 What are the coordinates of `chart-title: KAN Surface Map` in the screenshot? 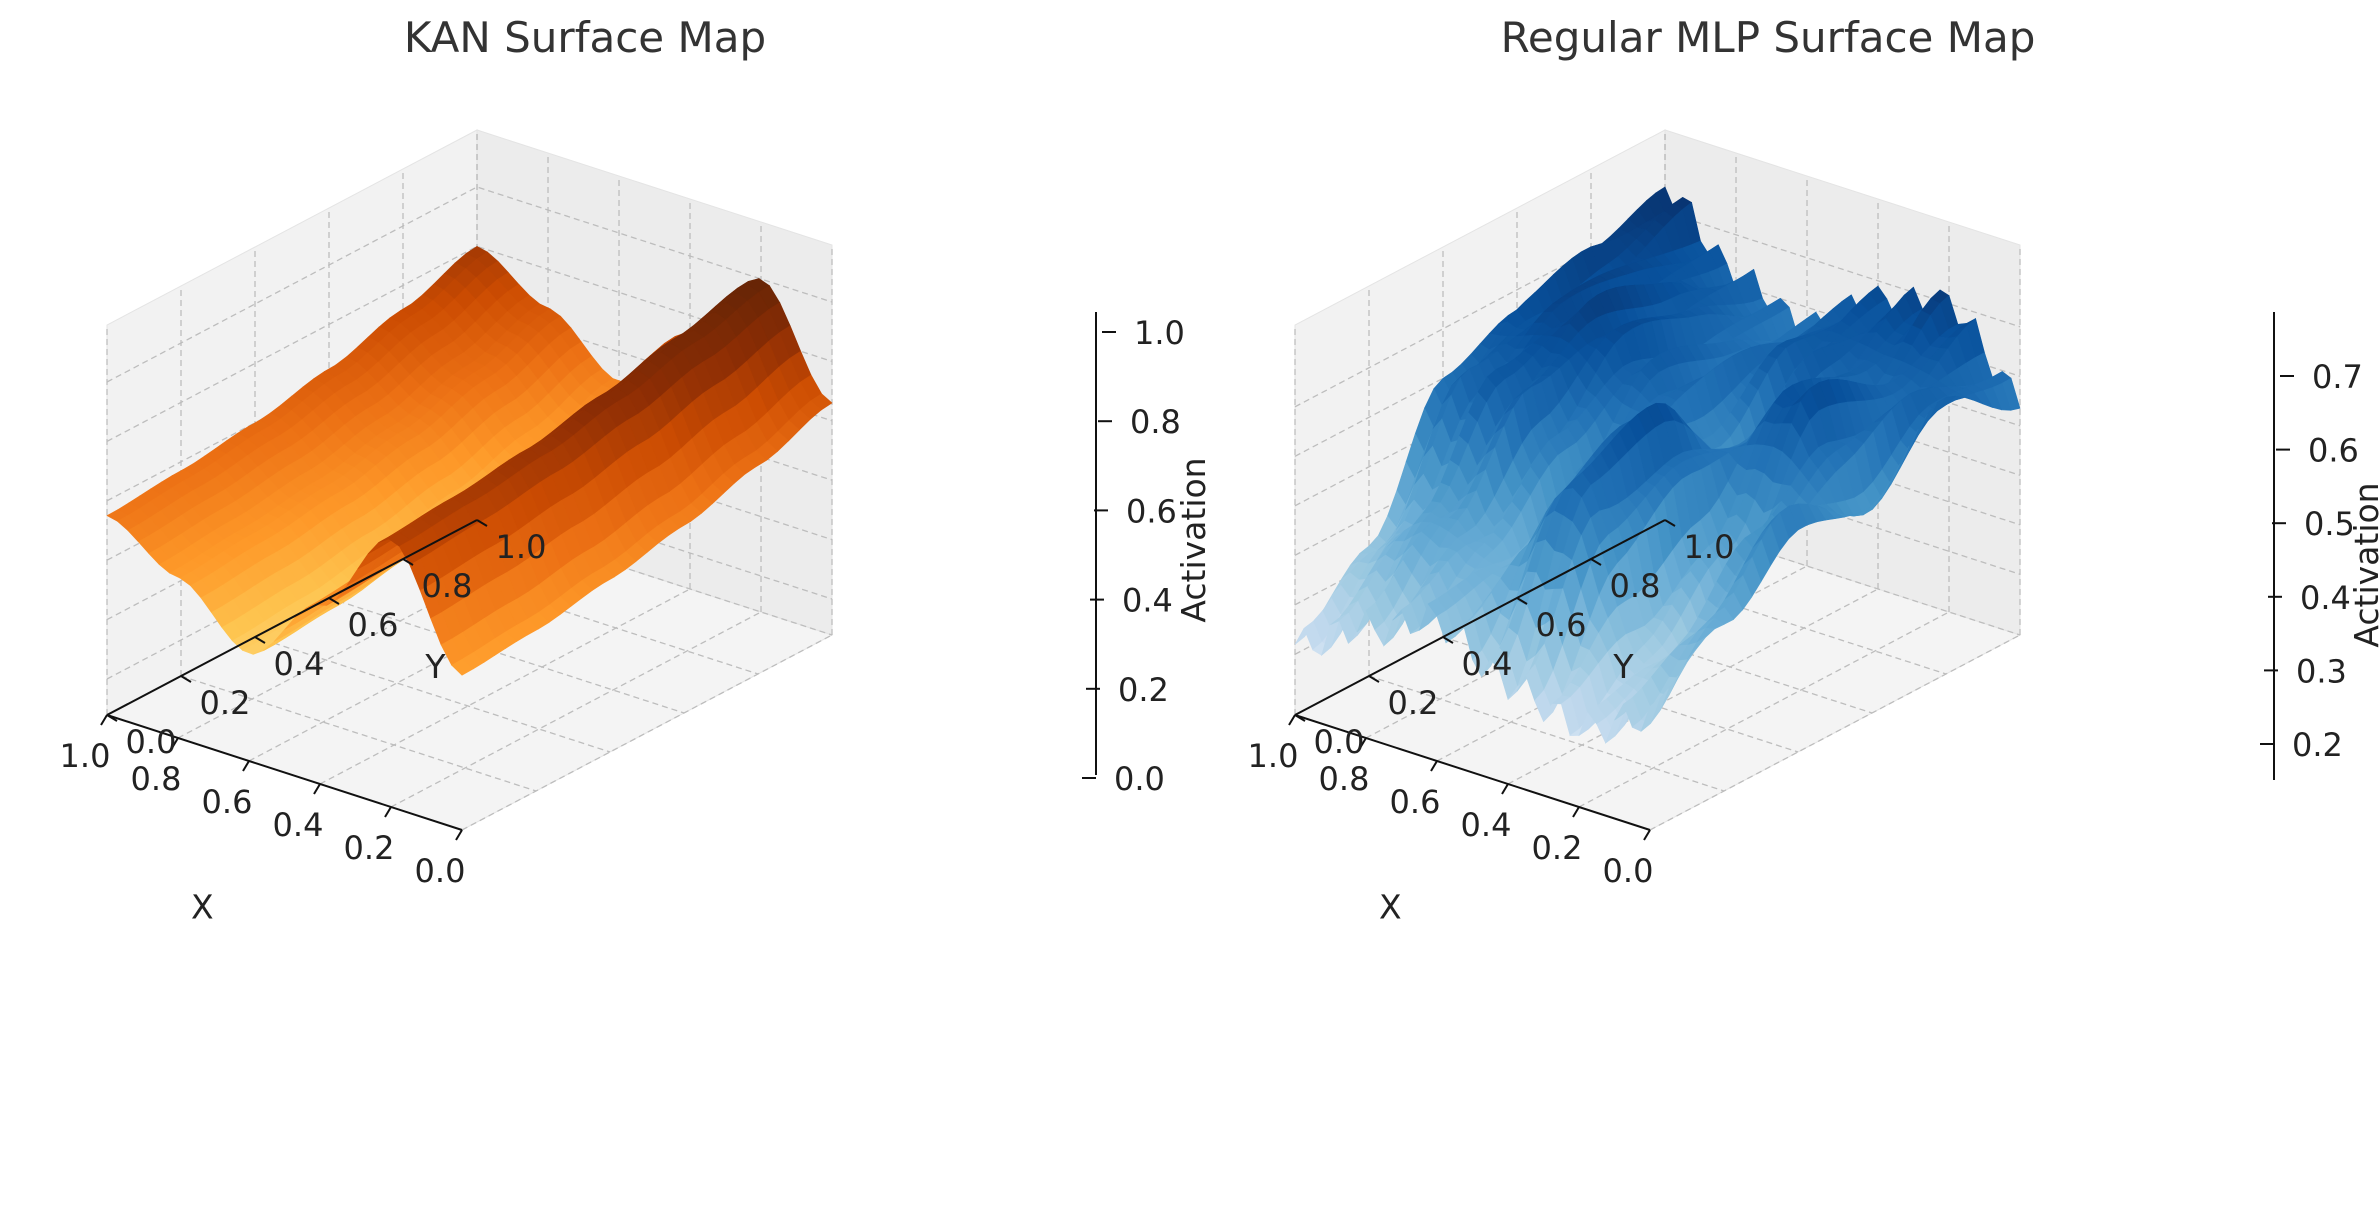 It's located at (585, 37).